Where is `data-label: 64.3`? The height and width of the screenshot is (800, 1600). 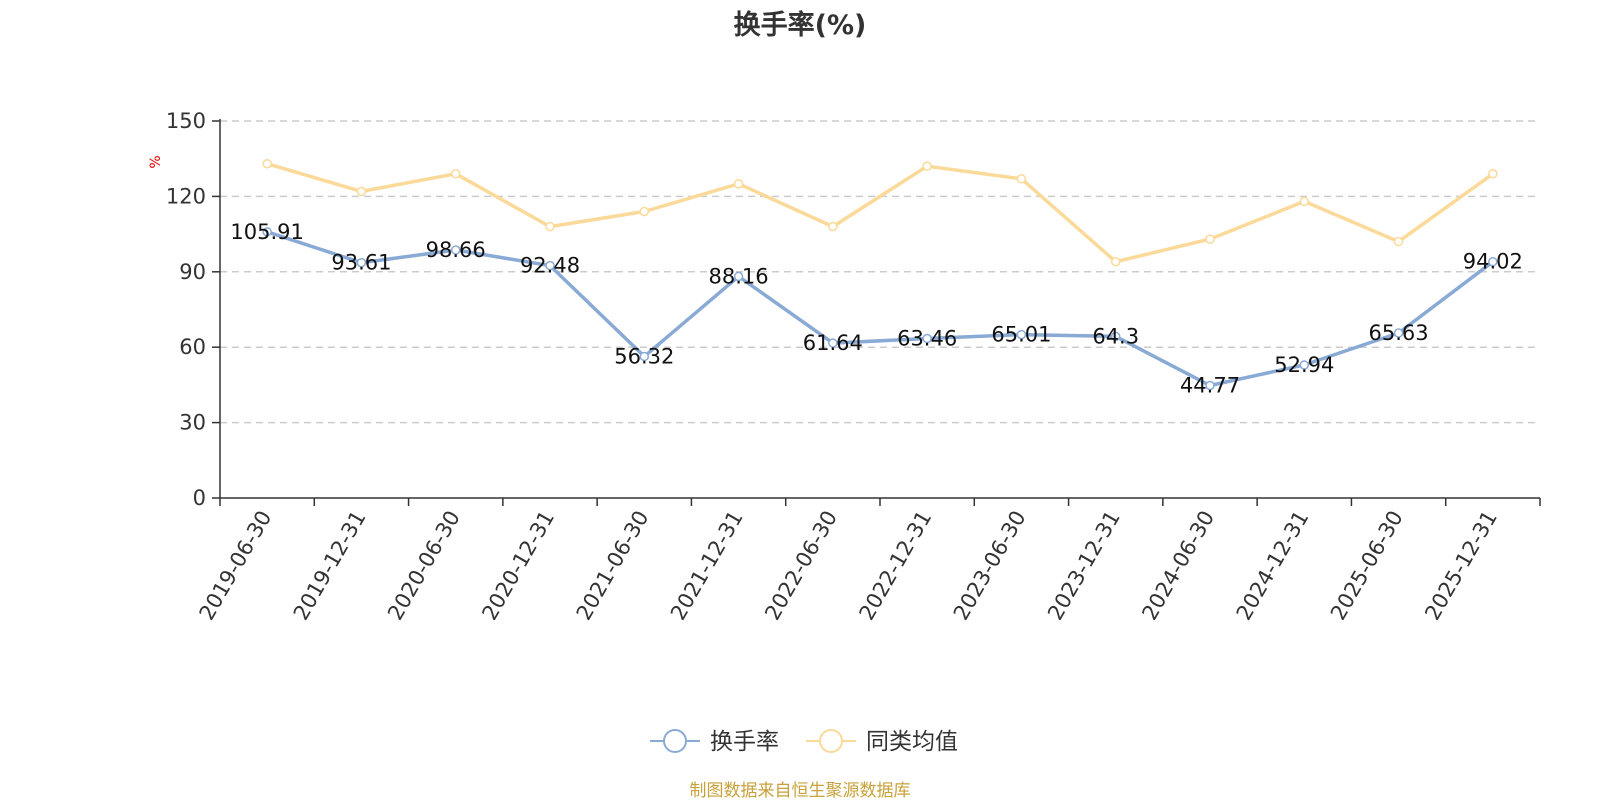
data-label: 64.3 is located at coordinates (1115, 336).